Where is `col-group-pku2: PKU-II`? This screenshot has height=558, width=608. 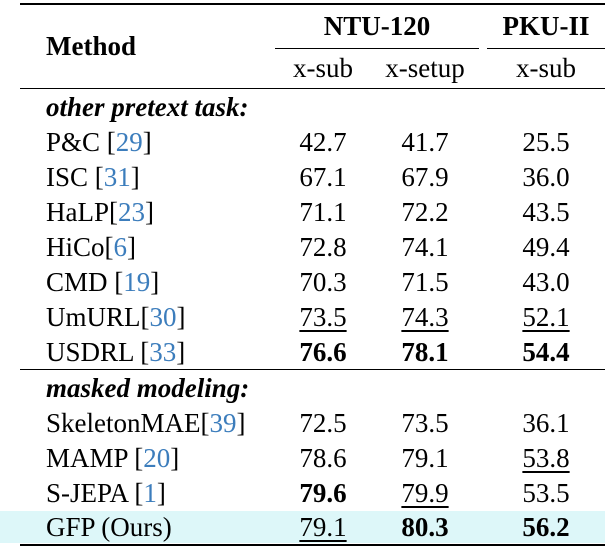 col-group-pku2: PKU-II is located at coordinates (546, 27).